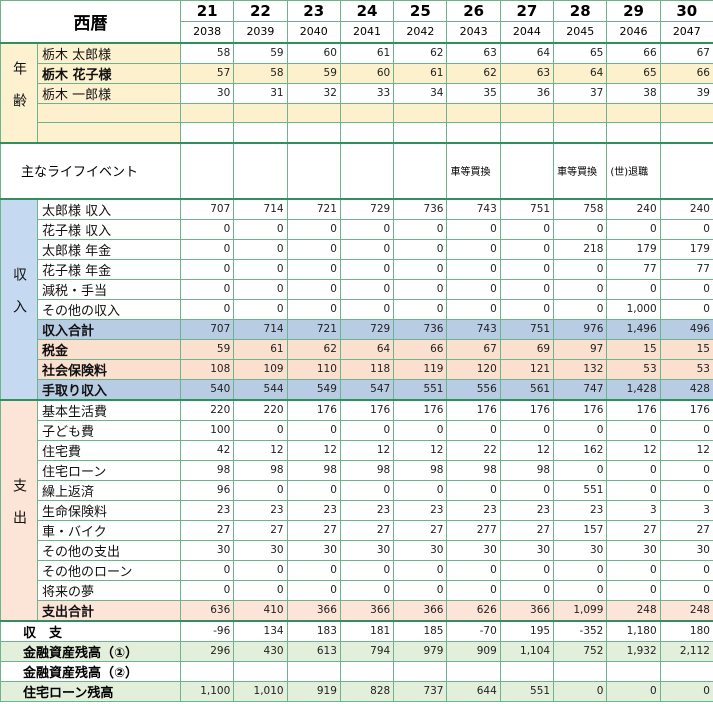 The height and width of the screenshot is (722, 713). I want to click on value-cell: 758, so click(580, 209).